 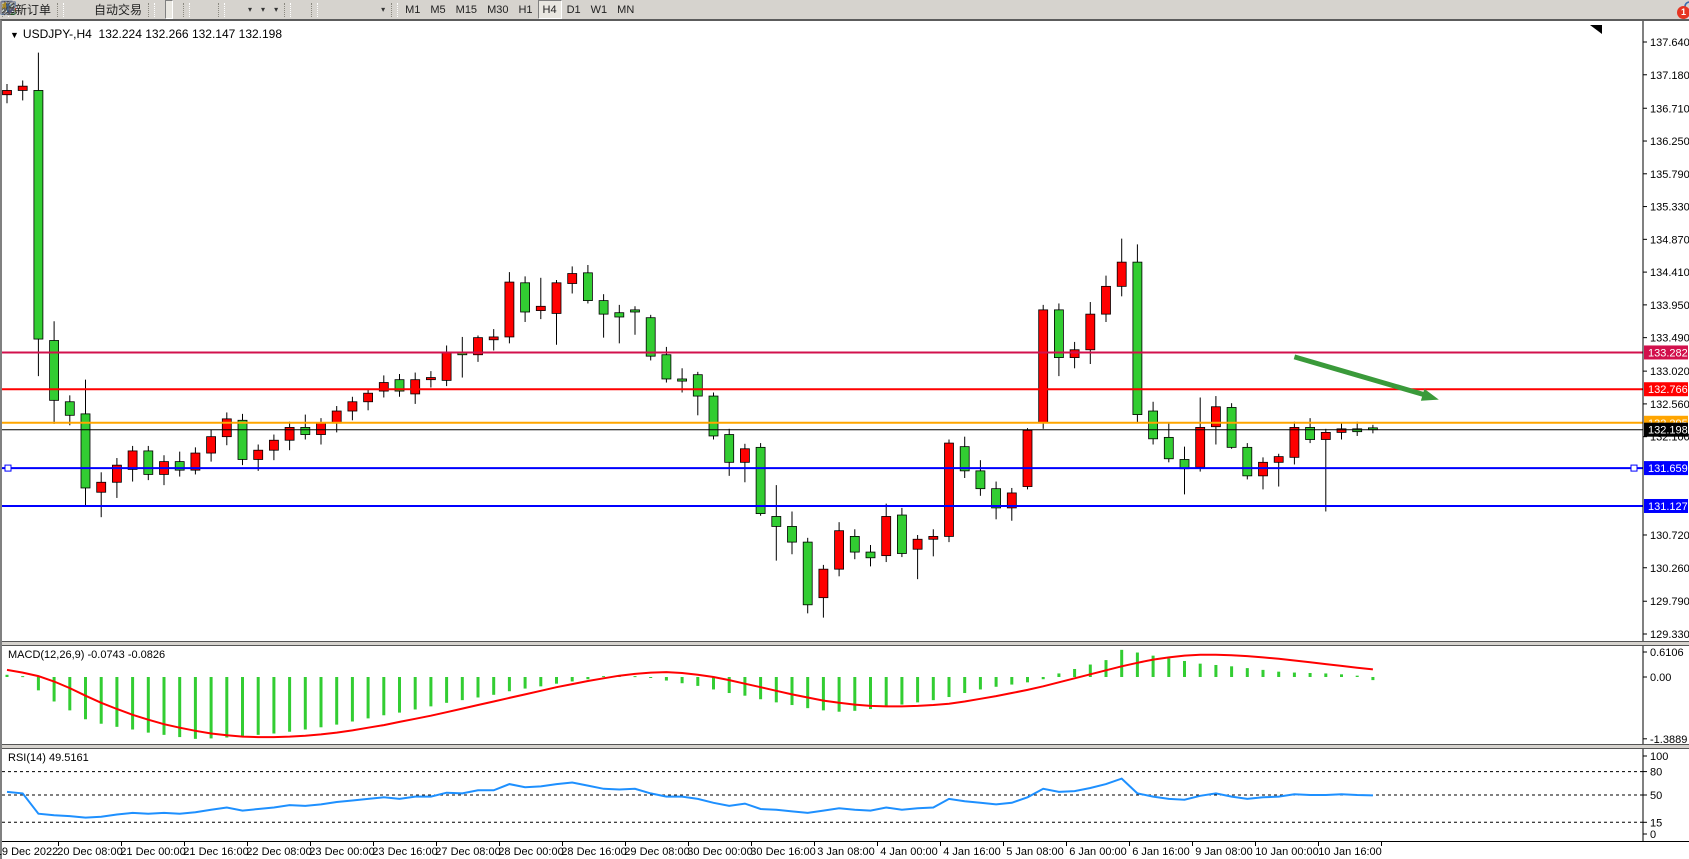 I want to click on new-order-button: 新订单, so click(x=28, y=9).